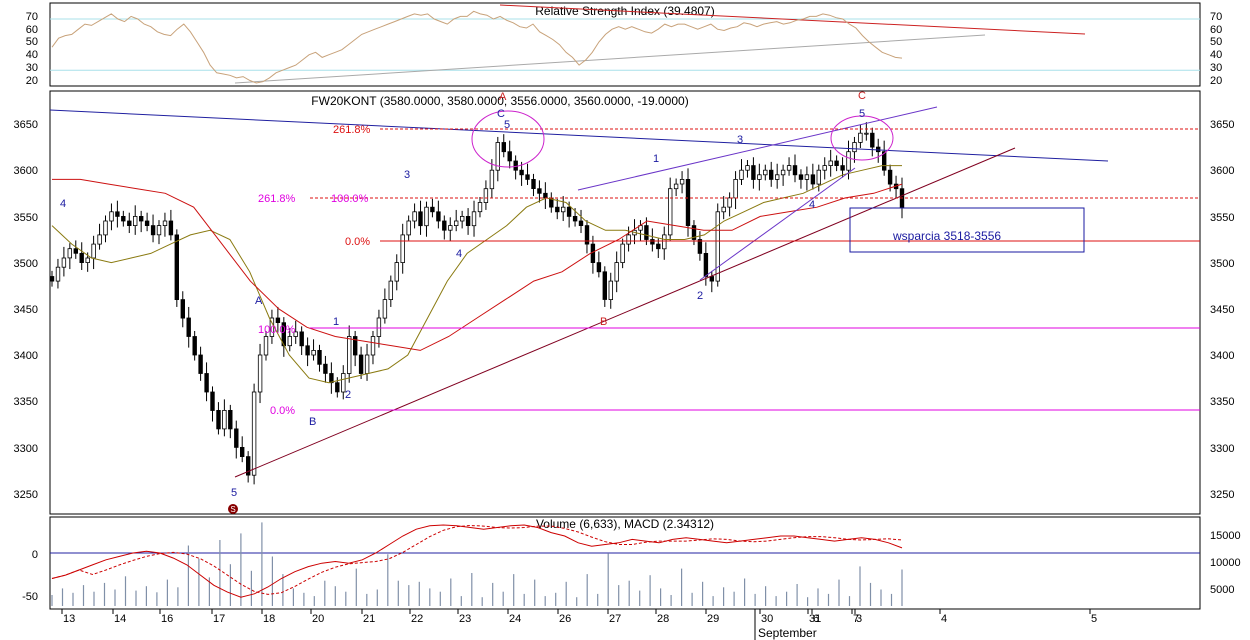  What do you see at coordinates (30, 597) in the screenshot?
I see `macd-tick: -50` at bounding box center [30, 597].